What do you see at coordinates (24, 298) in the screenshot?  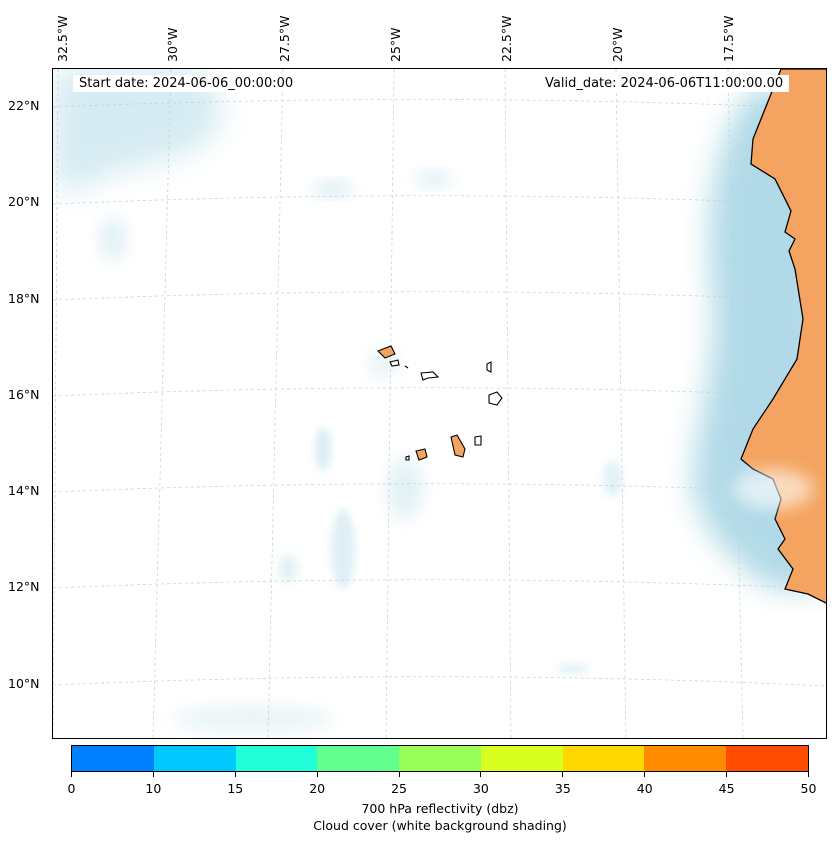 I see `lat-label-18n: 18°N` at bounding box center [24, 298].